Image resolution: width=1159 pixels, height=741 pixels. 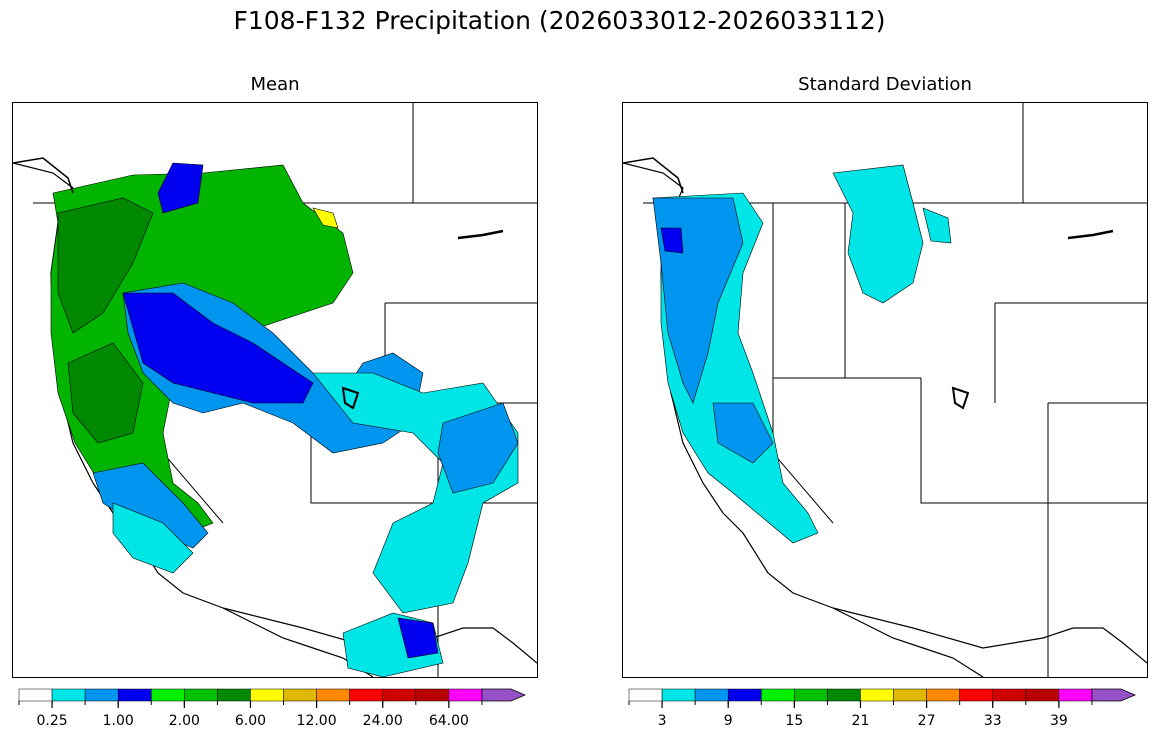 What do you see at coordinates (937, 225) in the screenshot?
I see `idaho-cyan-spot` at bounding box center [937, 225].